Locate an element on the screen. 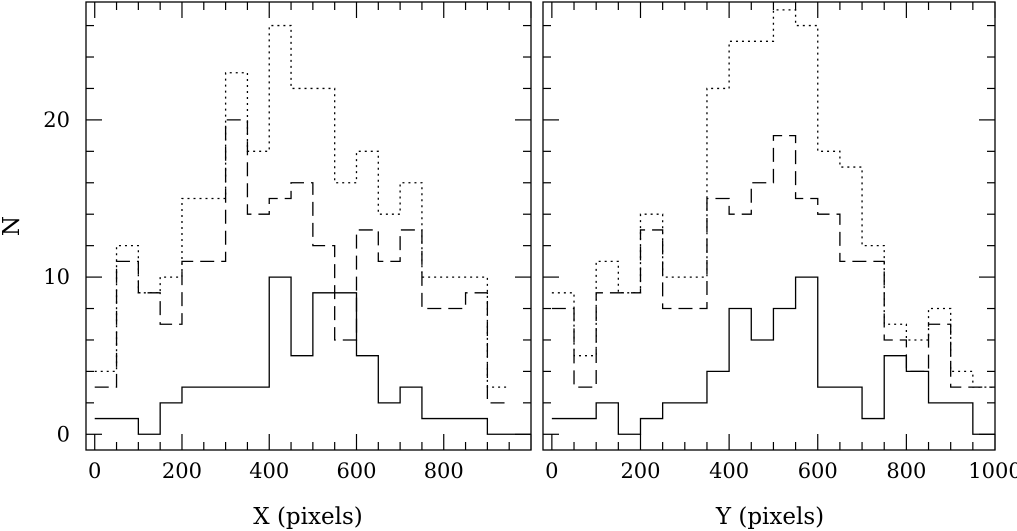 The image size is (1017, 531). x-tick-label: 1000 is located at coordinates (992, 471).